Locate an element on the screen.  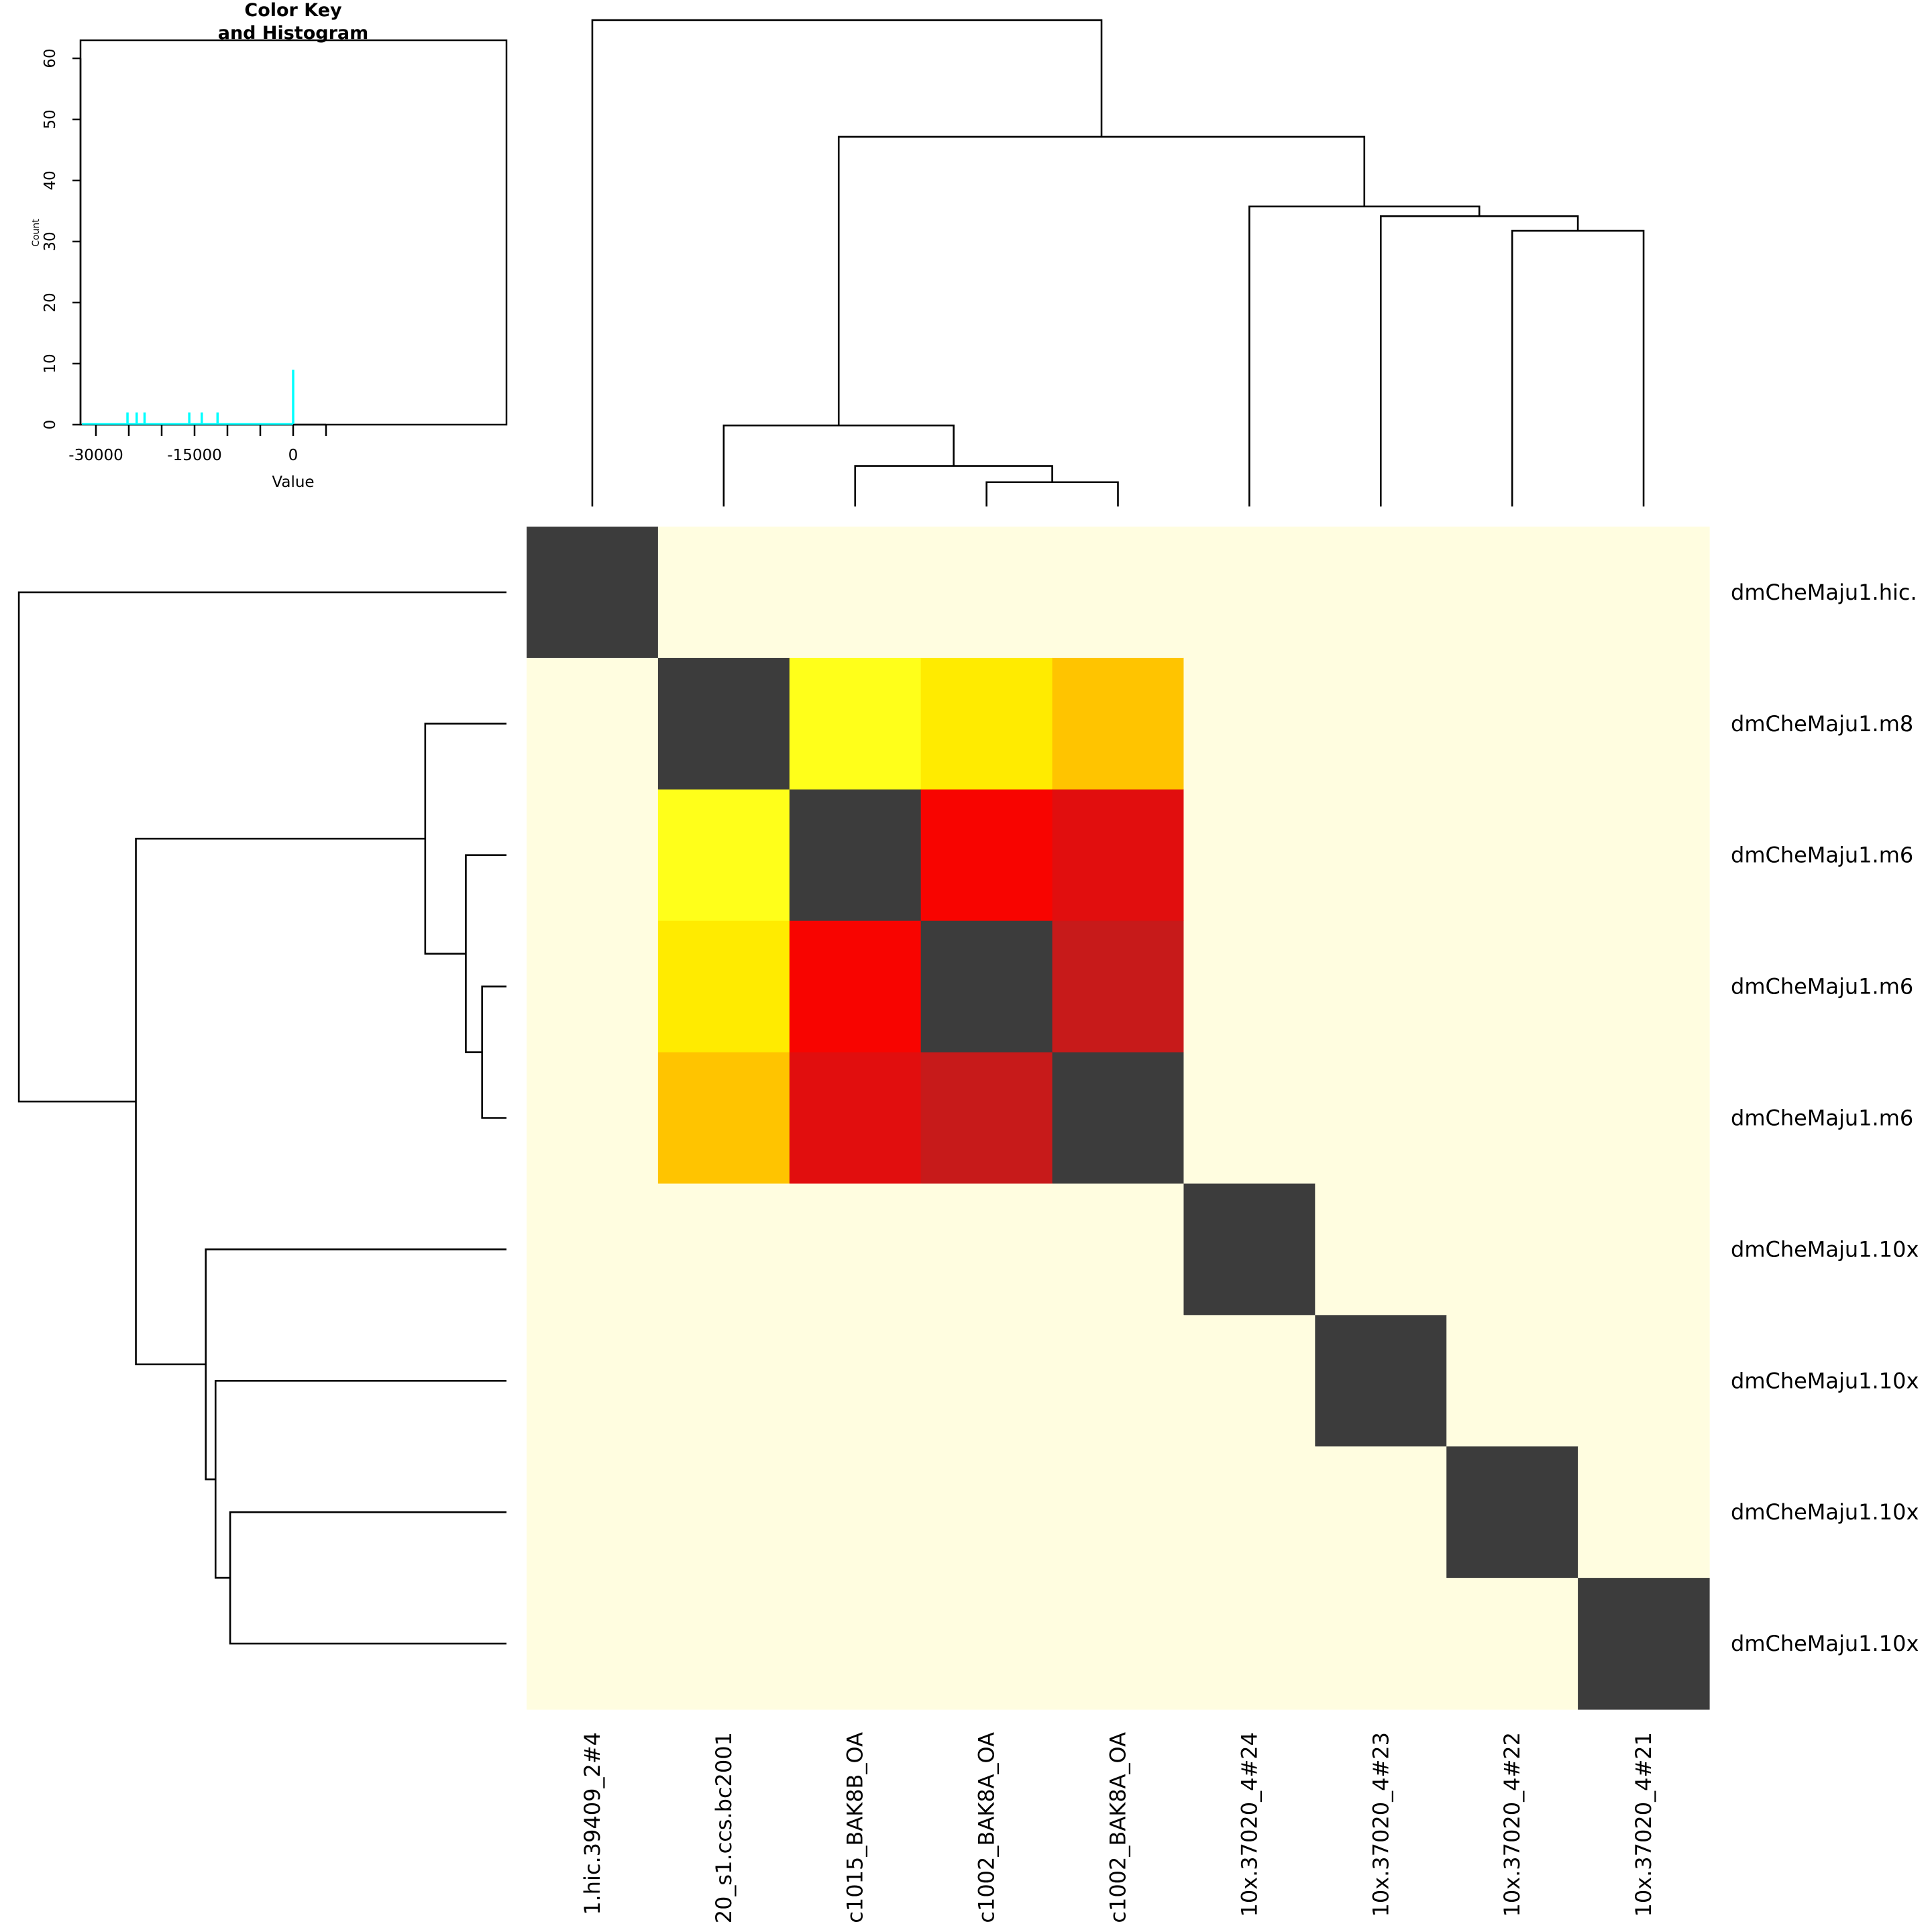
histogram-x-axis: -30000 -15000 0 is located at coordinates (197, 443).